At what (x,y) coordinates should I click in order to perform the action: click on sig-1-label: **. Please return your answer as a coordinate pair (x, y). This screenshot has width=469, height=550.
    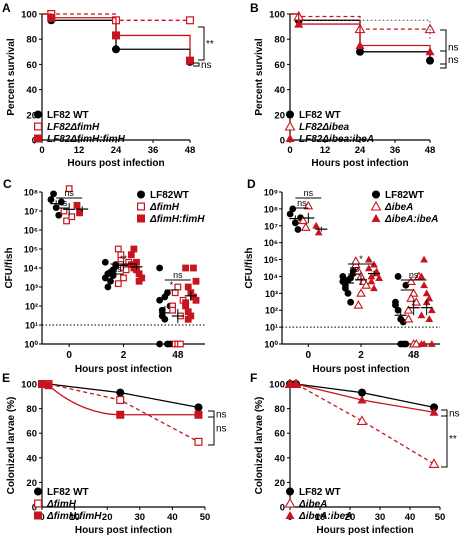
    Looking at the image, I should click on (453, 439).